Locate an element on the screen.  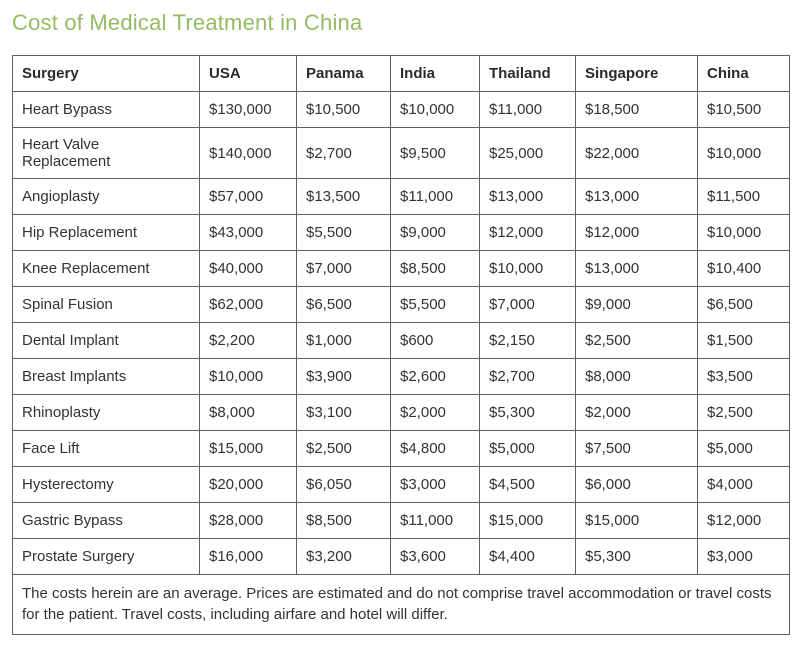
price-cell: $20,000 is located at coordinates (248, 484).